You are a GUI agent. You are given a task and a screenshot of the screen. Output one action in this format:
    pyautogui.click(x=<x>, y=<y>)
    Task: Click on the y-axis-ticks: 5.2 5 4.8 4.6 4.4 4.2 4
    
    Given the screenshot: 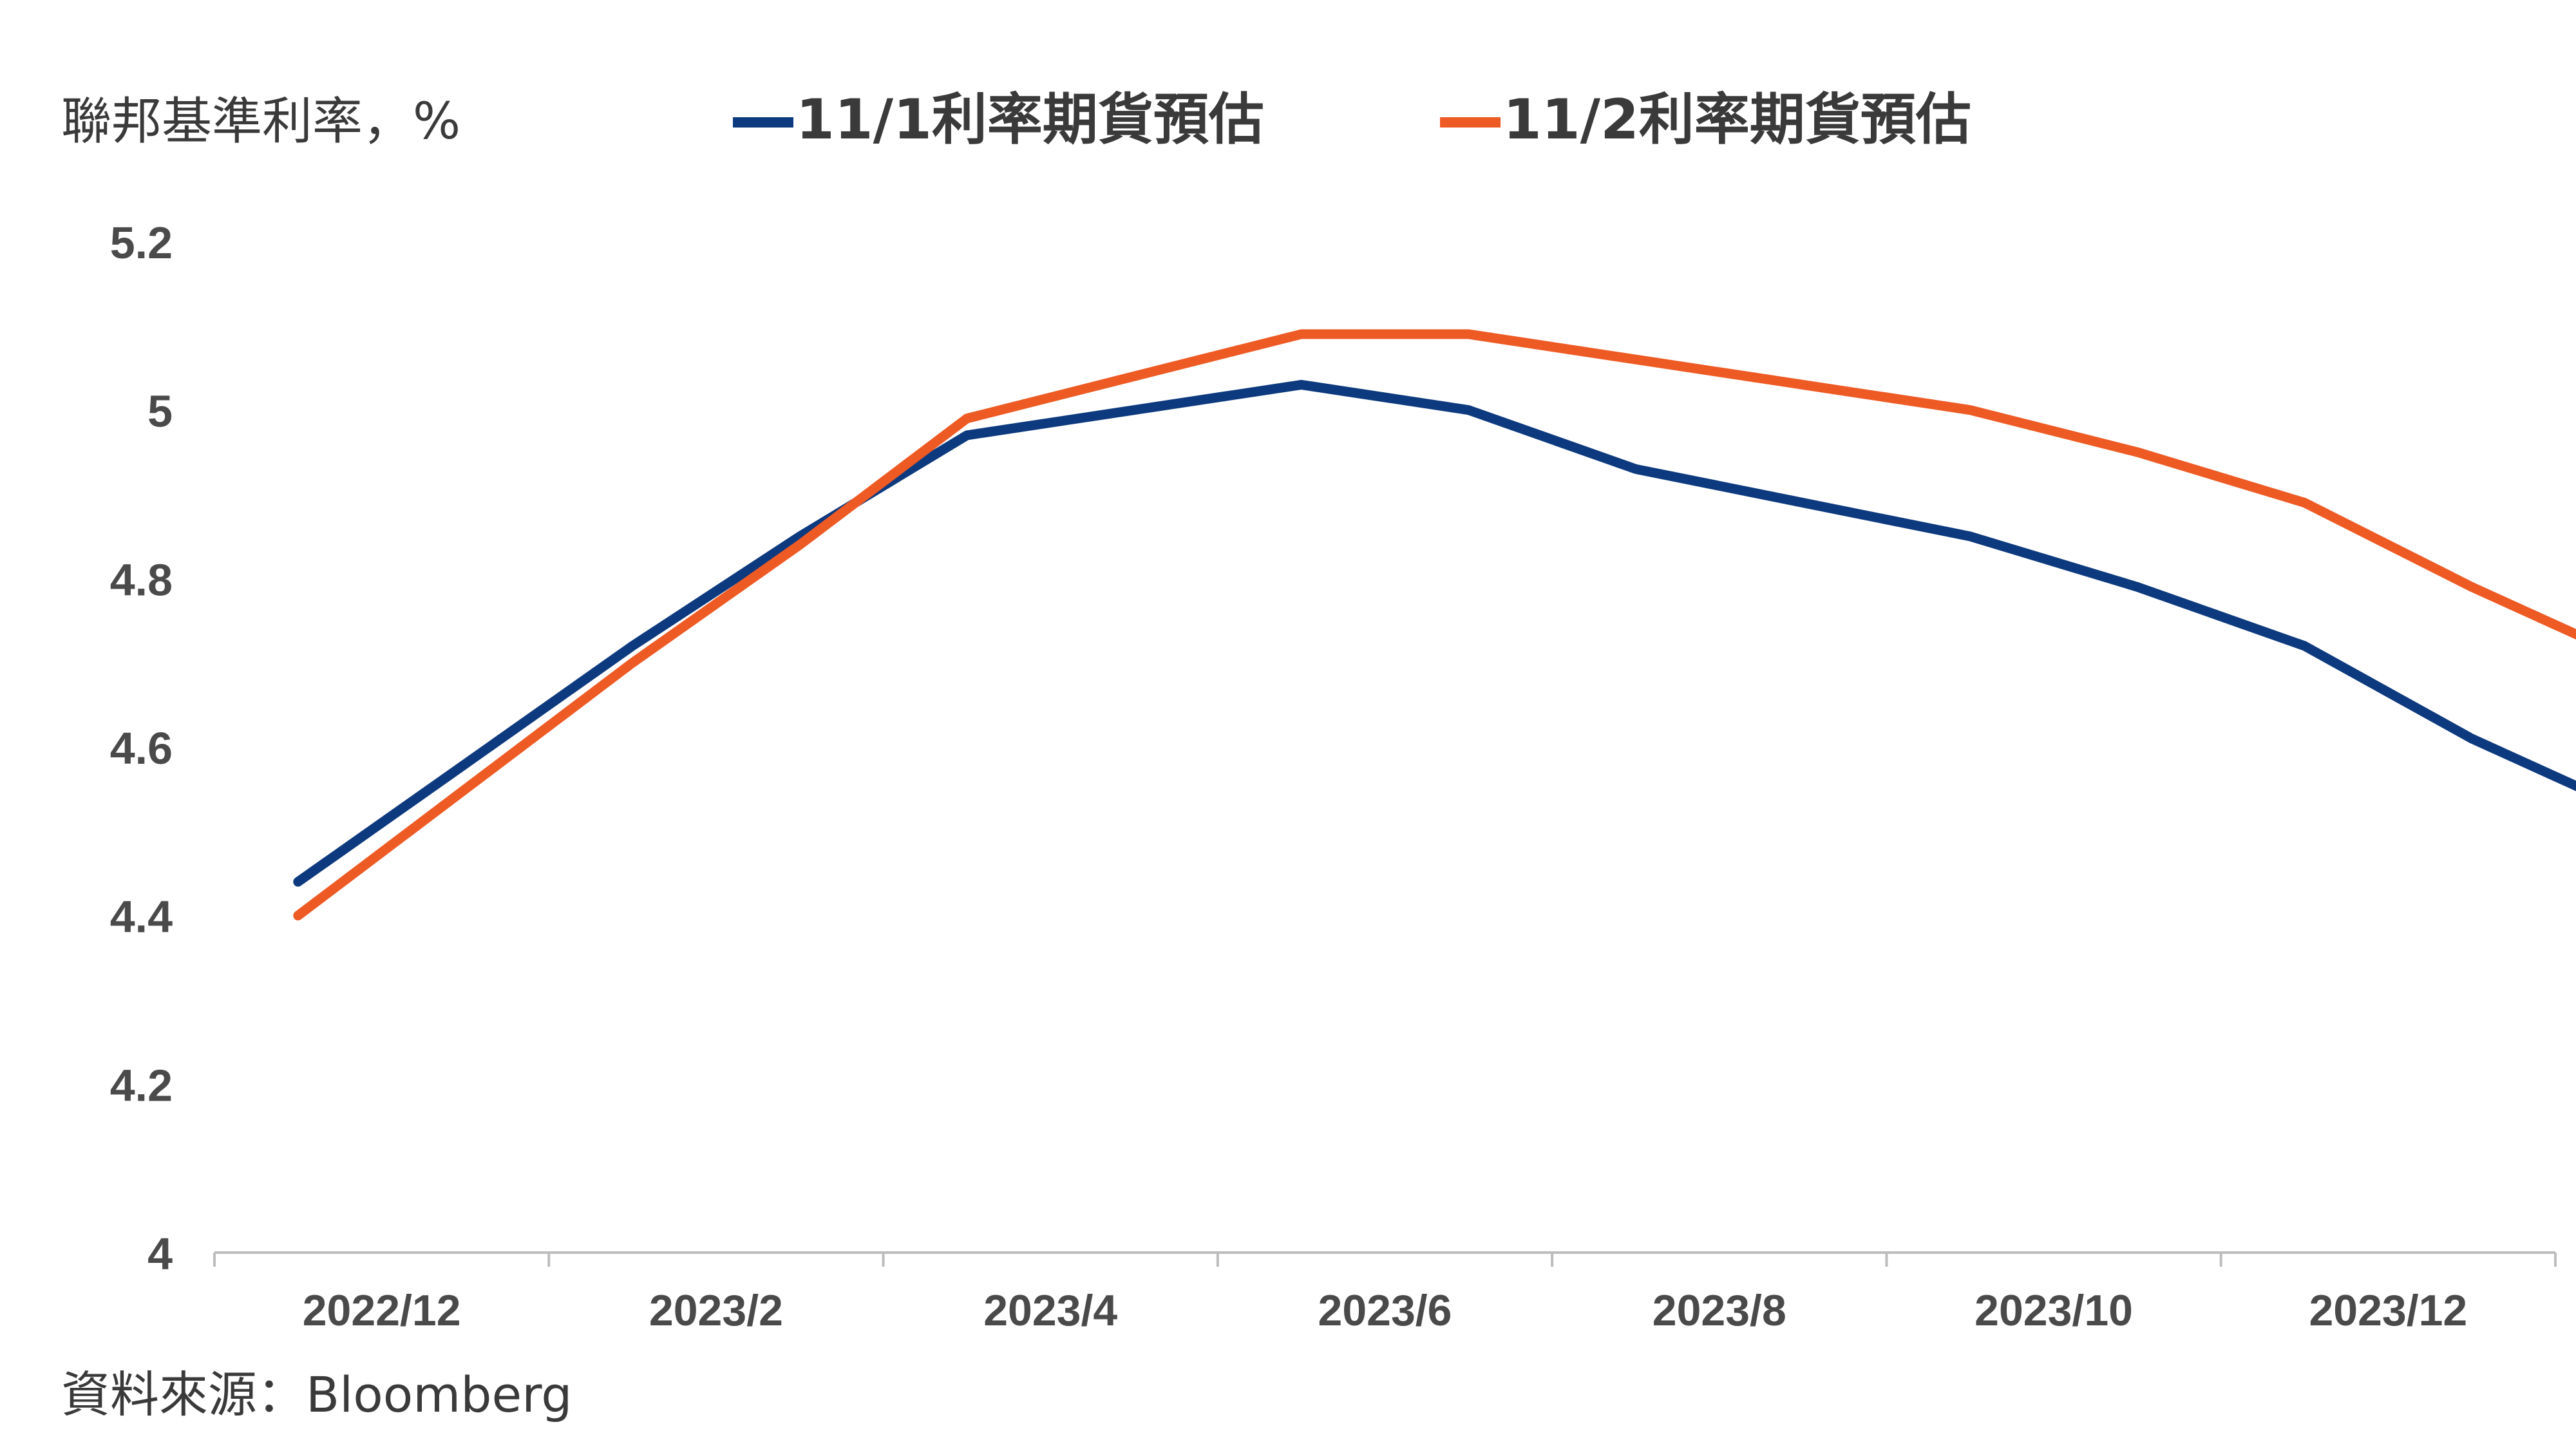 What is the action you would take?
    pyautogui.click(x=141, y=749)
    